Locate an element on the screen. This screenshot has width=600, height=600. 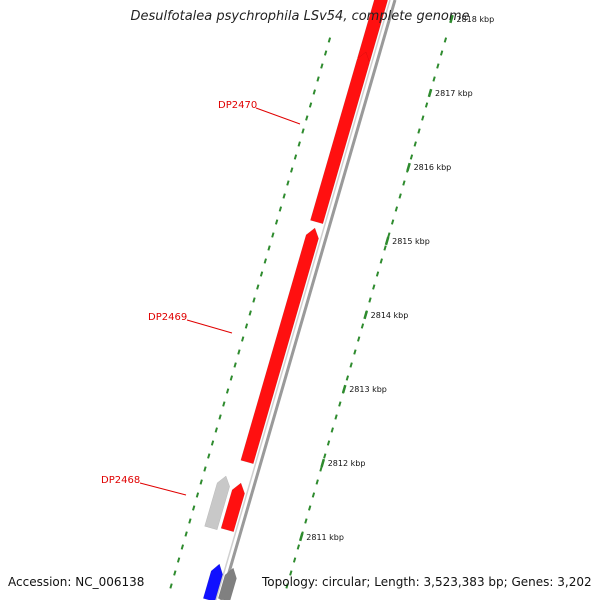
accession-text: Accession: NC_006138 is located at coordinates (76, 582).